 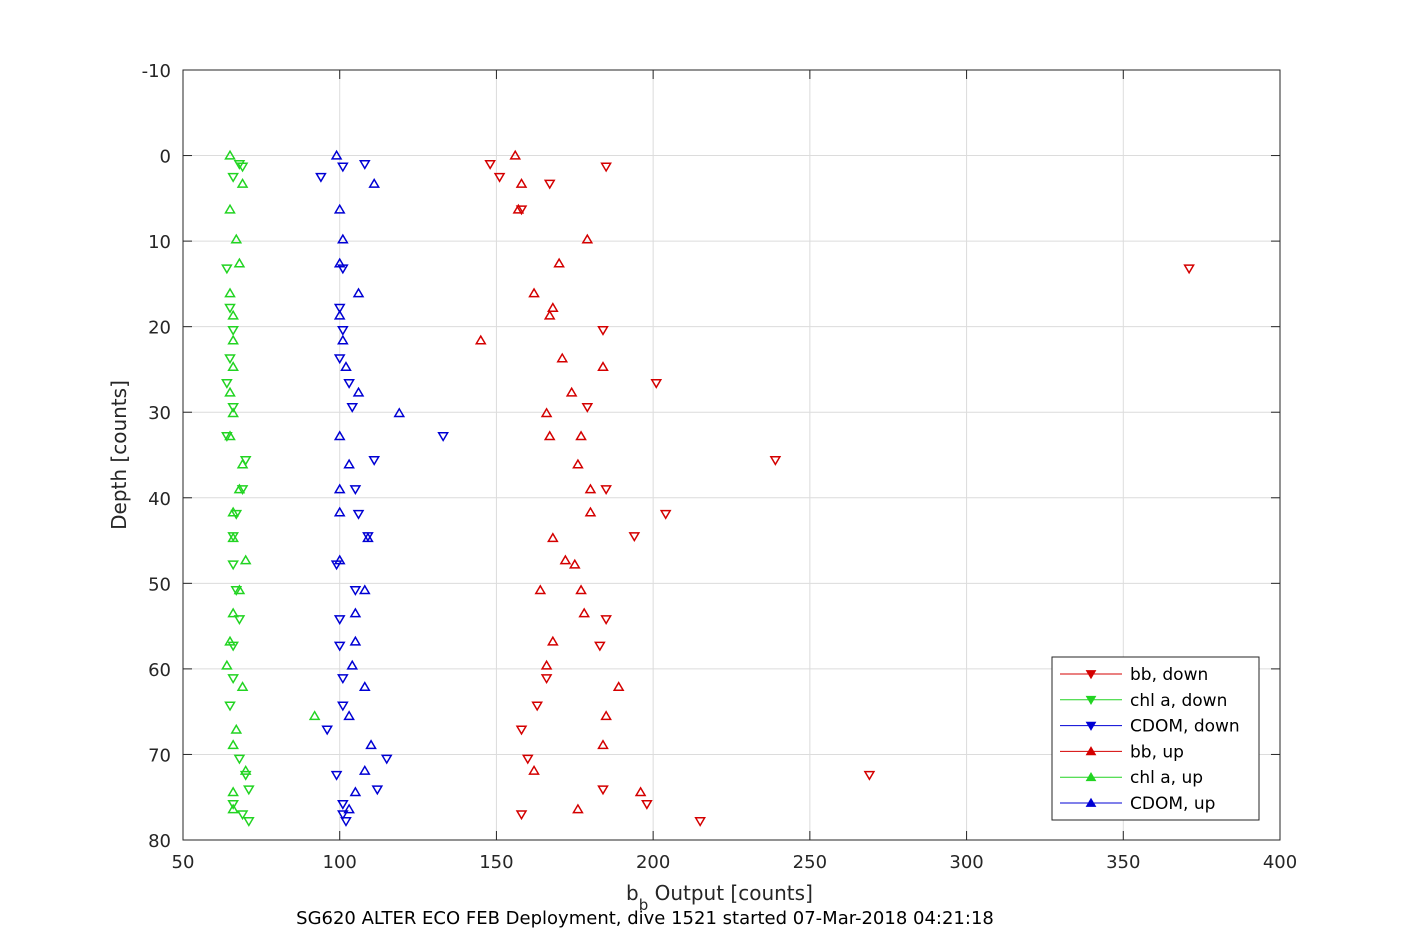 What do you see at coordinates (1185, 727) in the screenshot?
I see `legend-label: CDOM, down` at bounding box center [1185, 727].